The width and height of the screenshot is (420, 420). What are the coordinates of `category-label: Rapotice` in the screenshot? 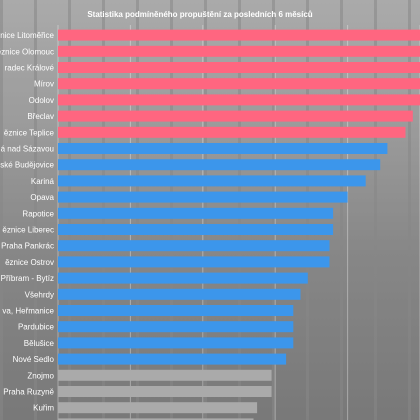 It's located at (38, 213).